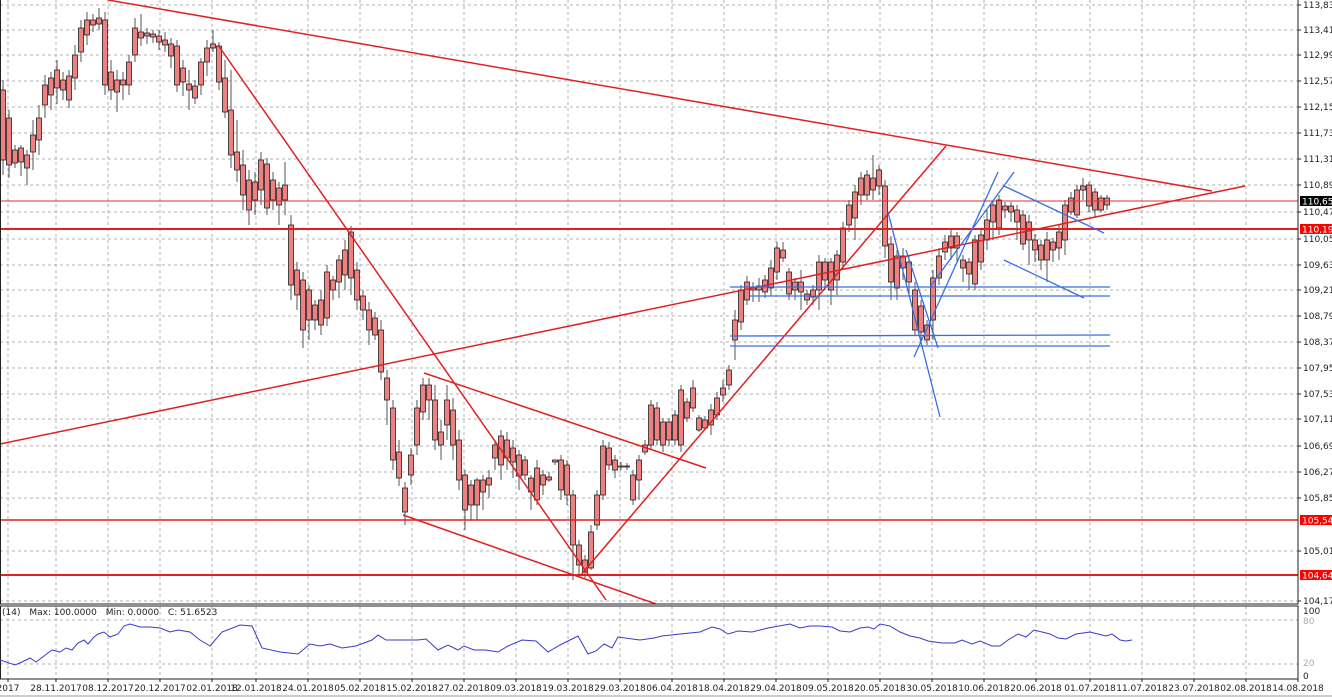 The width and height of the screenshot is (1332, 697). I want to click on indicator-max: Max: 100.0000, so click(63, 613).